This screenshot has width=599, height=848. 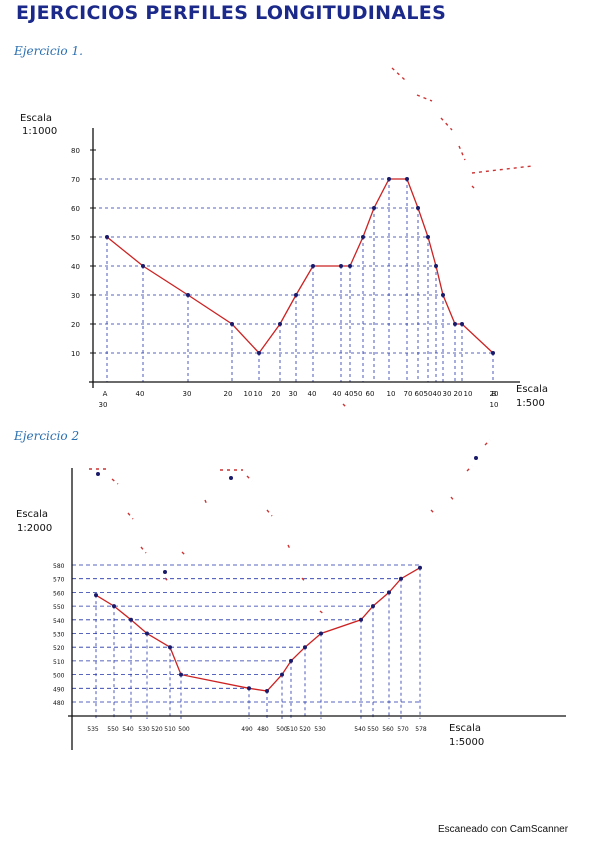 I want to click on scanner-footer: Escaneado con CamScanner, so click(x=503, y=829).